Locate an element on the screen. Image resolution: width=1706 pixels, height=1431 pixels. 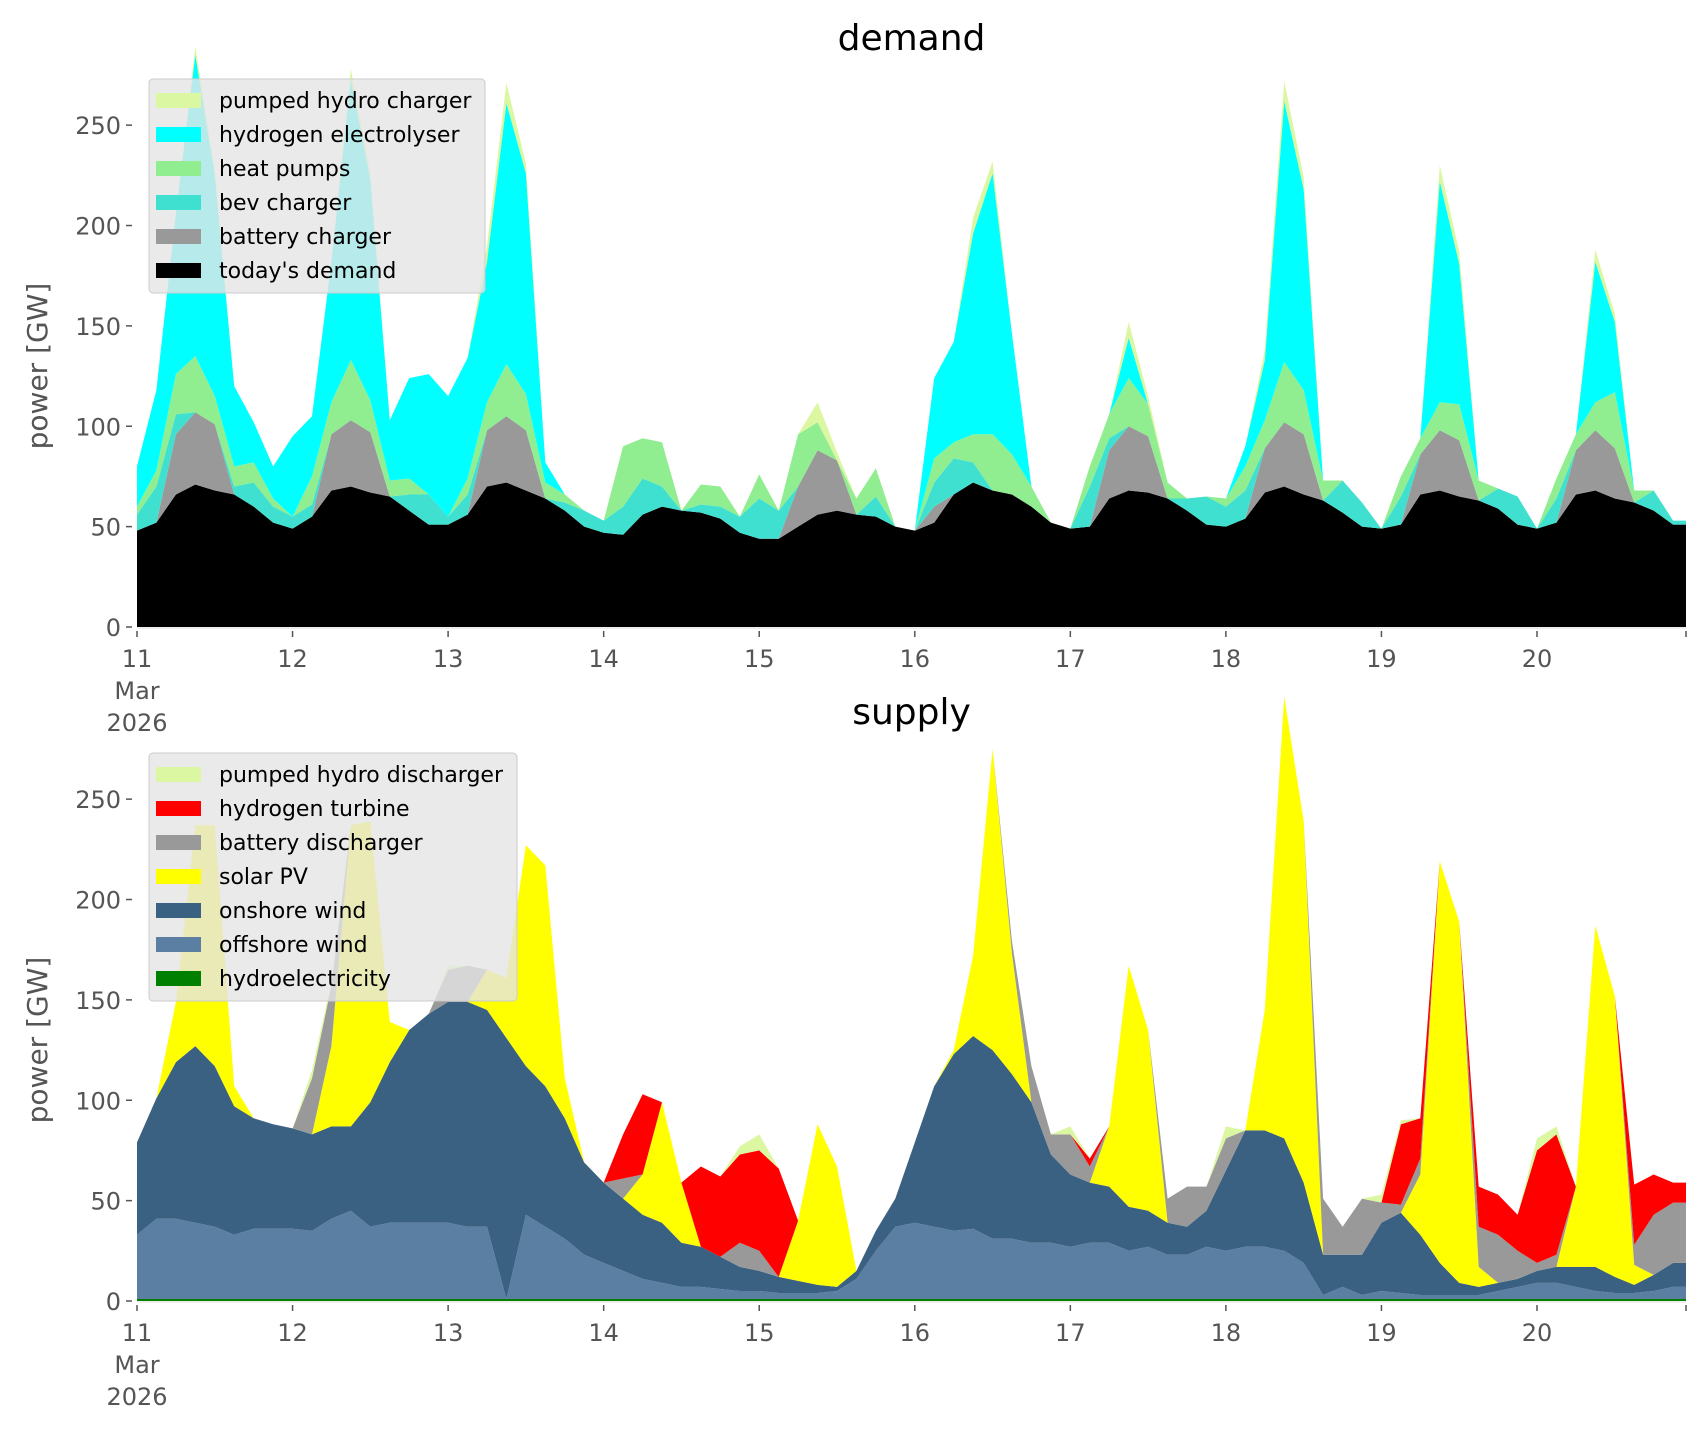
legend-item: heat pumps is located at coordinates (253, 169).